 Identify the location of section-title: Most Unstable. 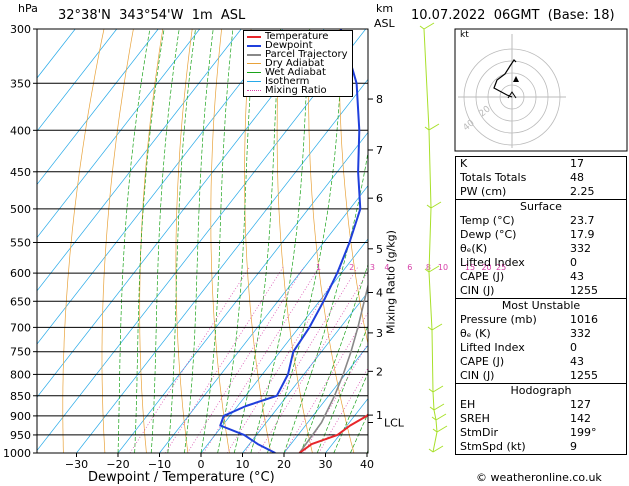
(541, 305).